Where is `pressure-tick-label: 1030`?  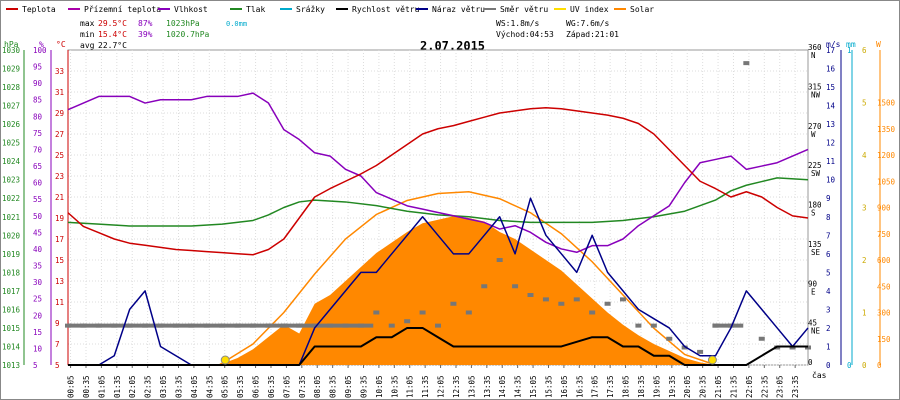
pressure-tick-label: 1030 is located at coordinates (11, 50).